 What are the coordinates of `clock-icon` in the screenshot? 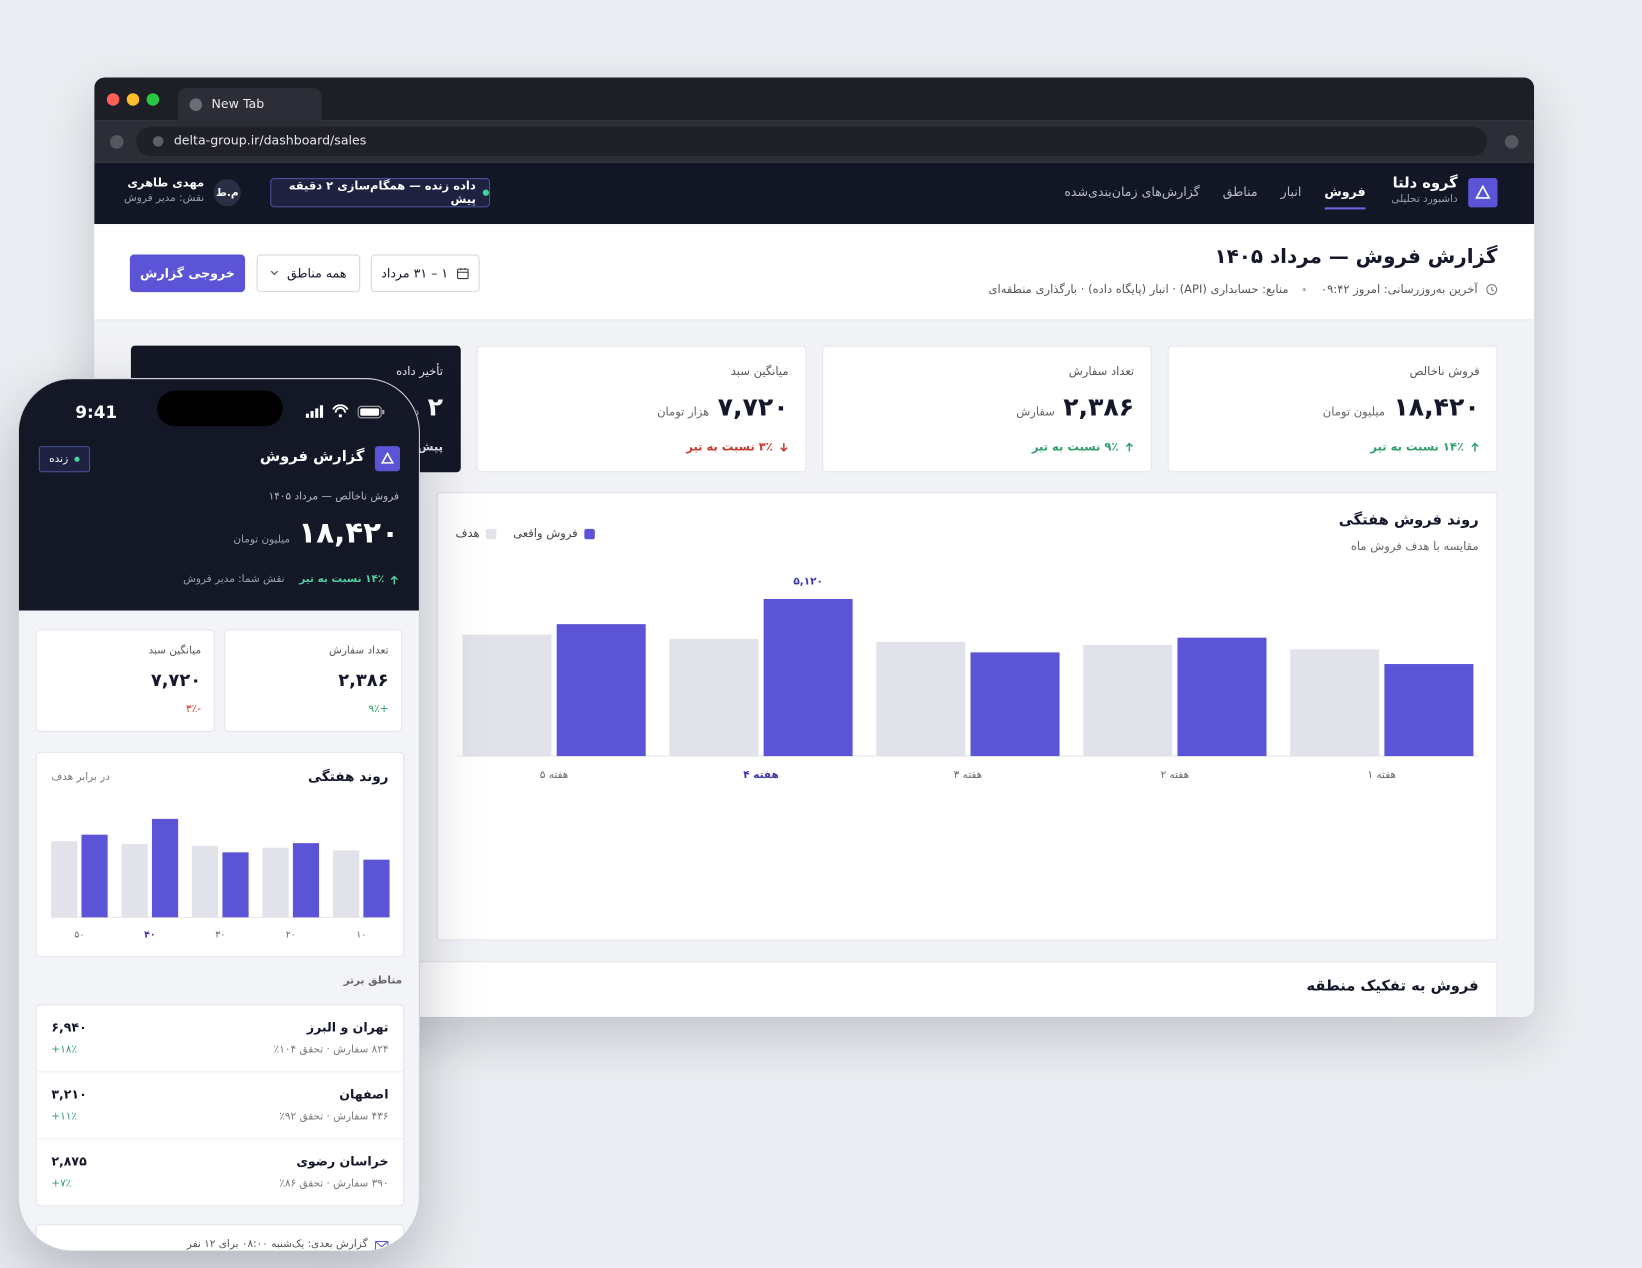 It's located at (1492, 289).